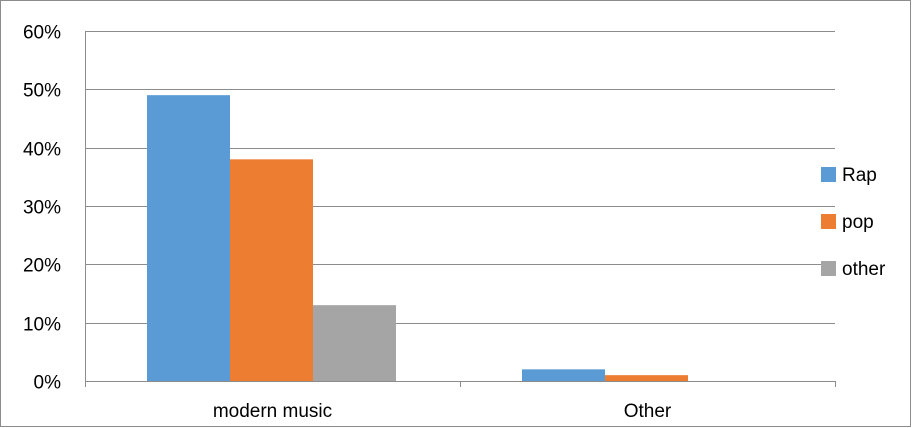 This screenshot has width=912, height=428. Describe the element at coordinates (48, 383) in the screenshot. I see `y-tick-label: 0%` at that location.